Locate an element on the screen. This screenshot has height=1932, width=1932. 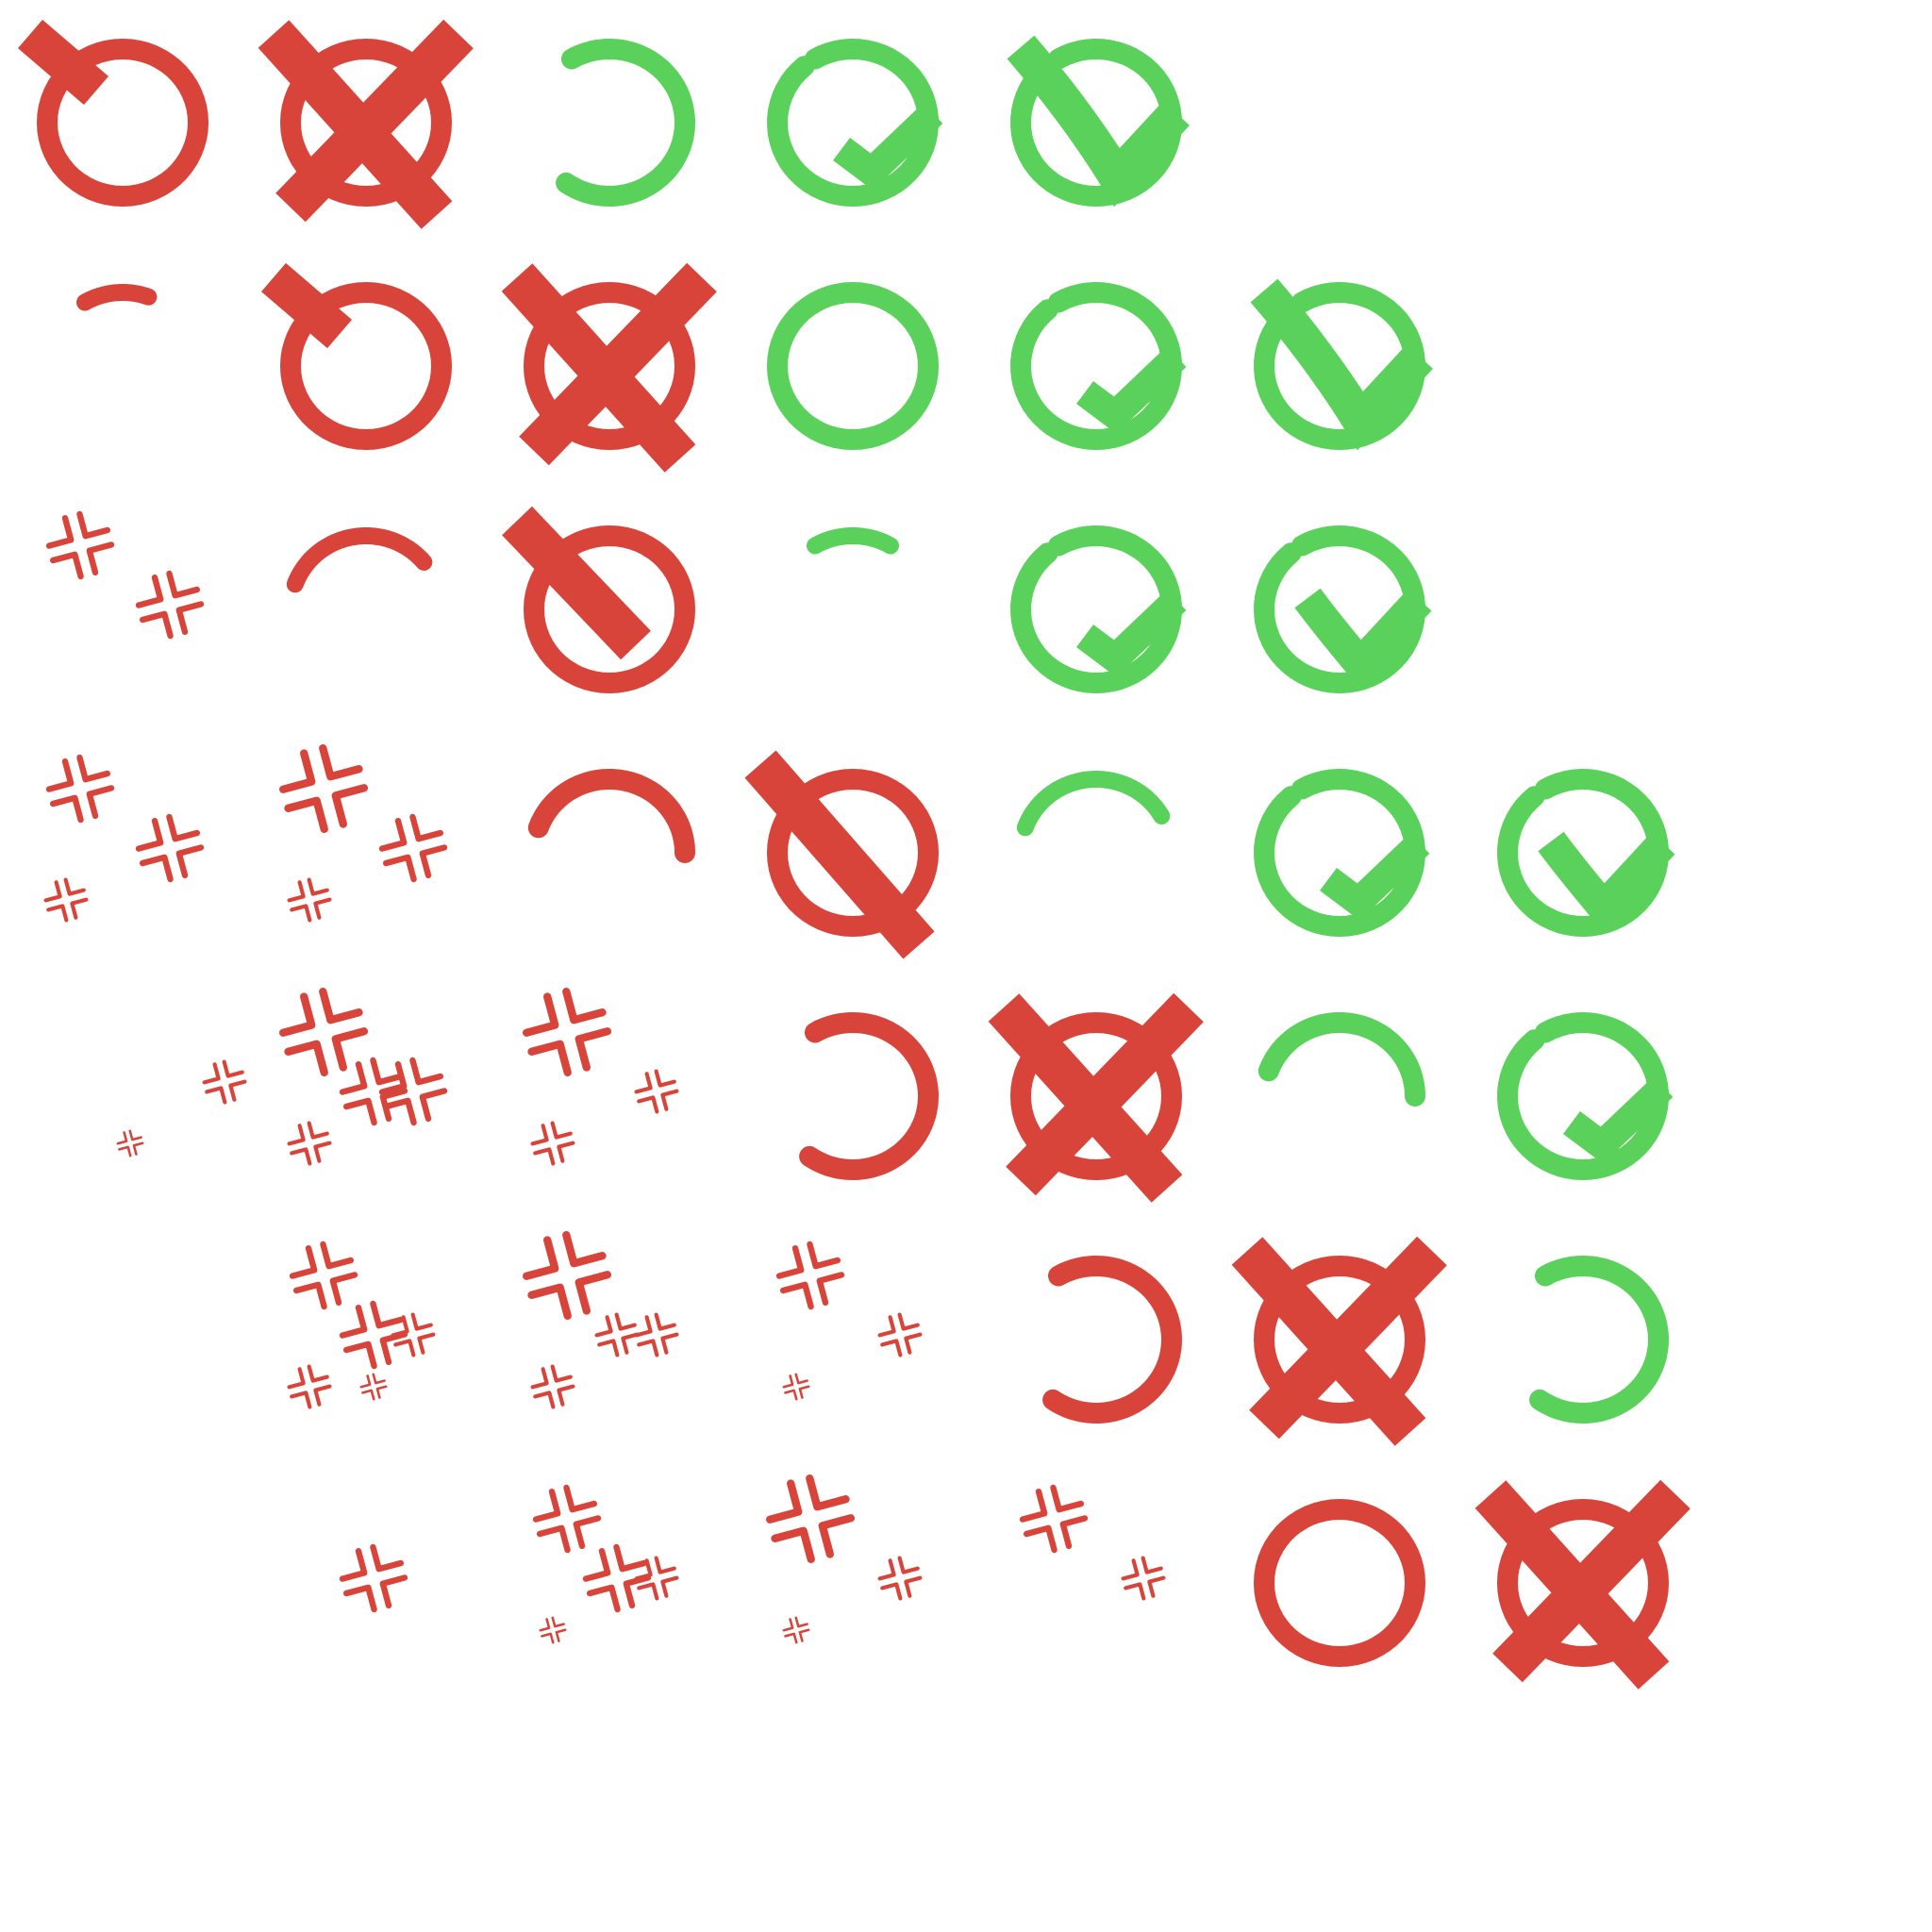
red-burst-k is located at coordinates (1104, 1591).